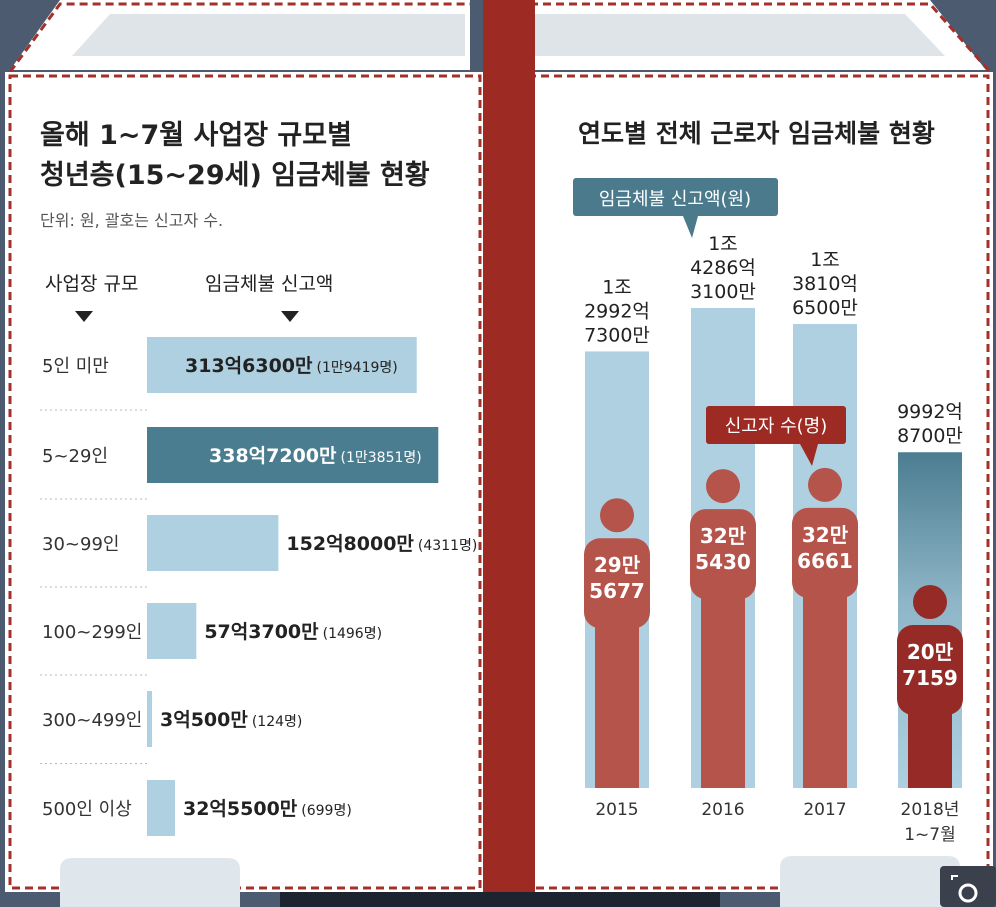  Describe the element at coordinates (930, 678) in the screenshot. I see `reporter-count-label: 7159` at that location.